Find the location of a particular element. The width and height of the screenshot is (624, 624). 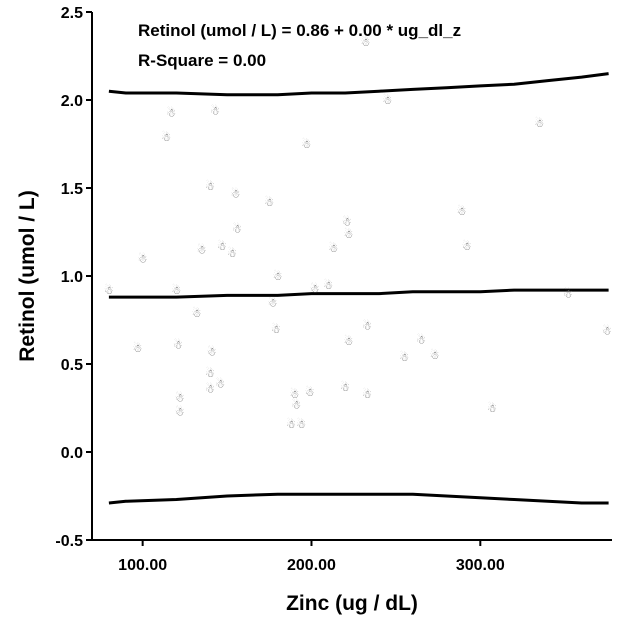

line-middle is located at coordinates (358, 293).